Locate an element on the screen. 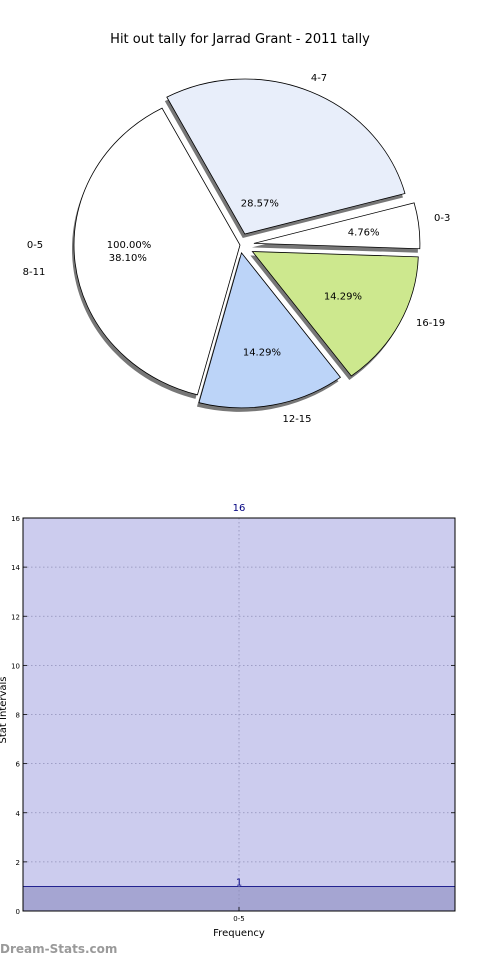 This screenshot has height=960, width=480. pie-overlay-slice-label: 0-5 is located at coordinates (35, 245).